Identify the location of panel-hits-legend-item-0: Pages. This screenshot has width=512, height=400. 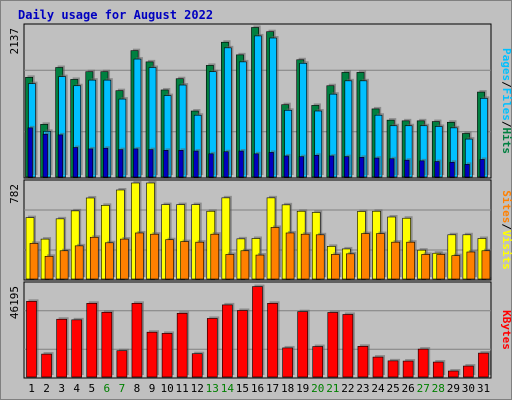
(506, 64).